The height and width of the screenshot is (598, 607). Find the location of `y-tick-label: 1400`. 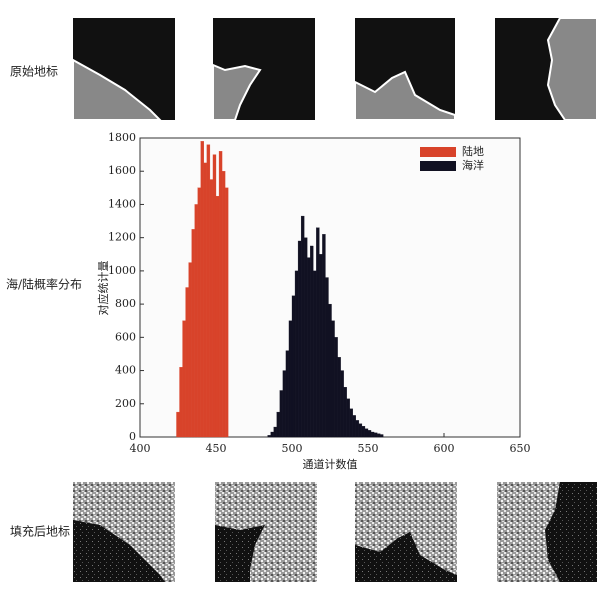

y-tick-label: 1400 is located at coordinates (122, 203).